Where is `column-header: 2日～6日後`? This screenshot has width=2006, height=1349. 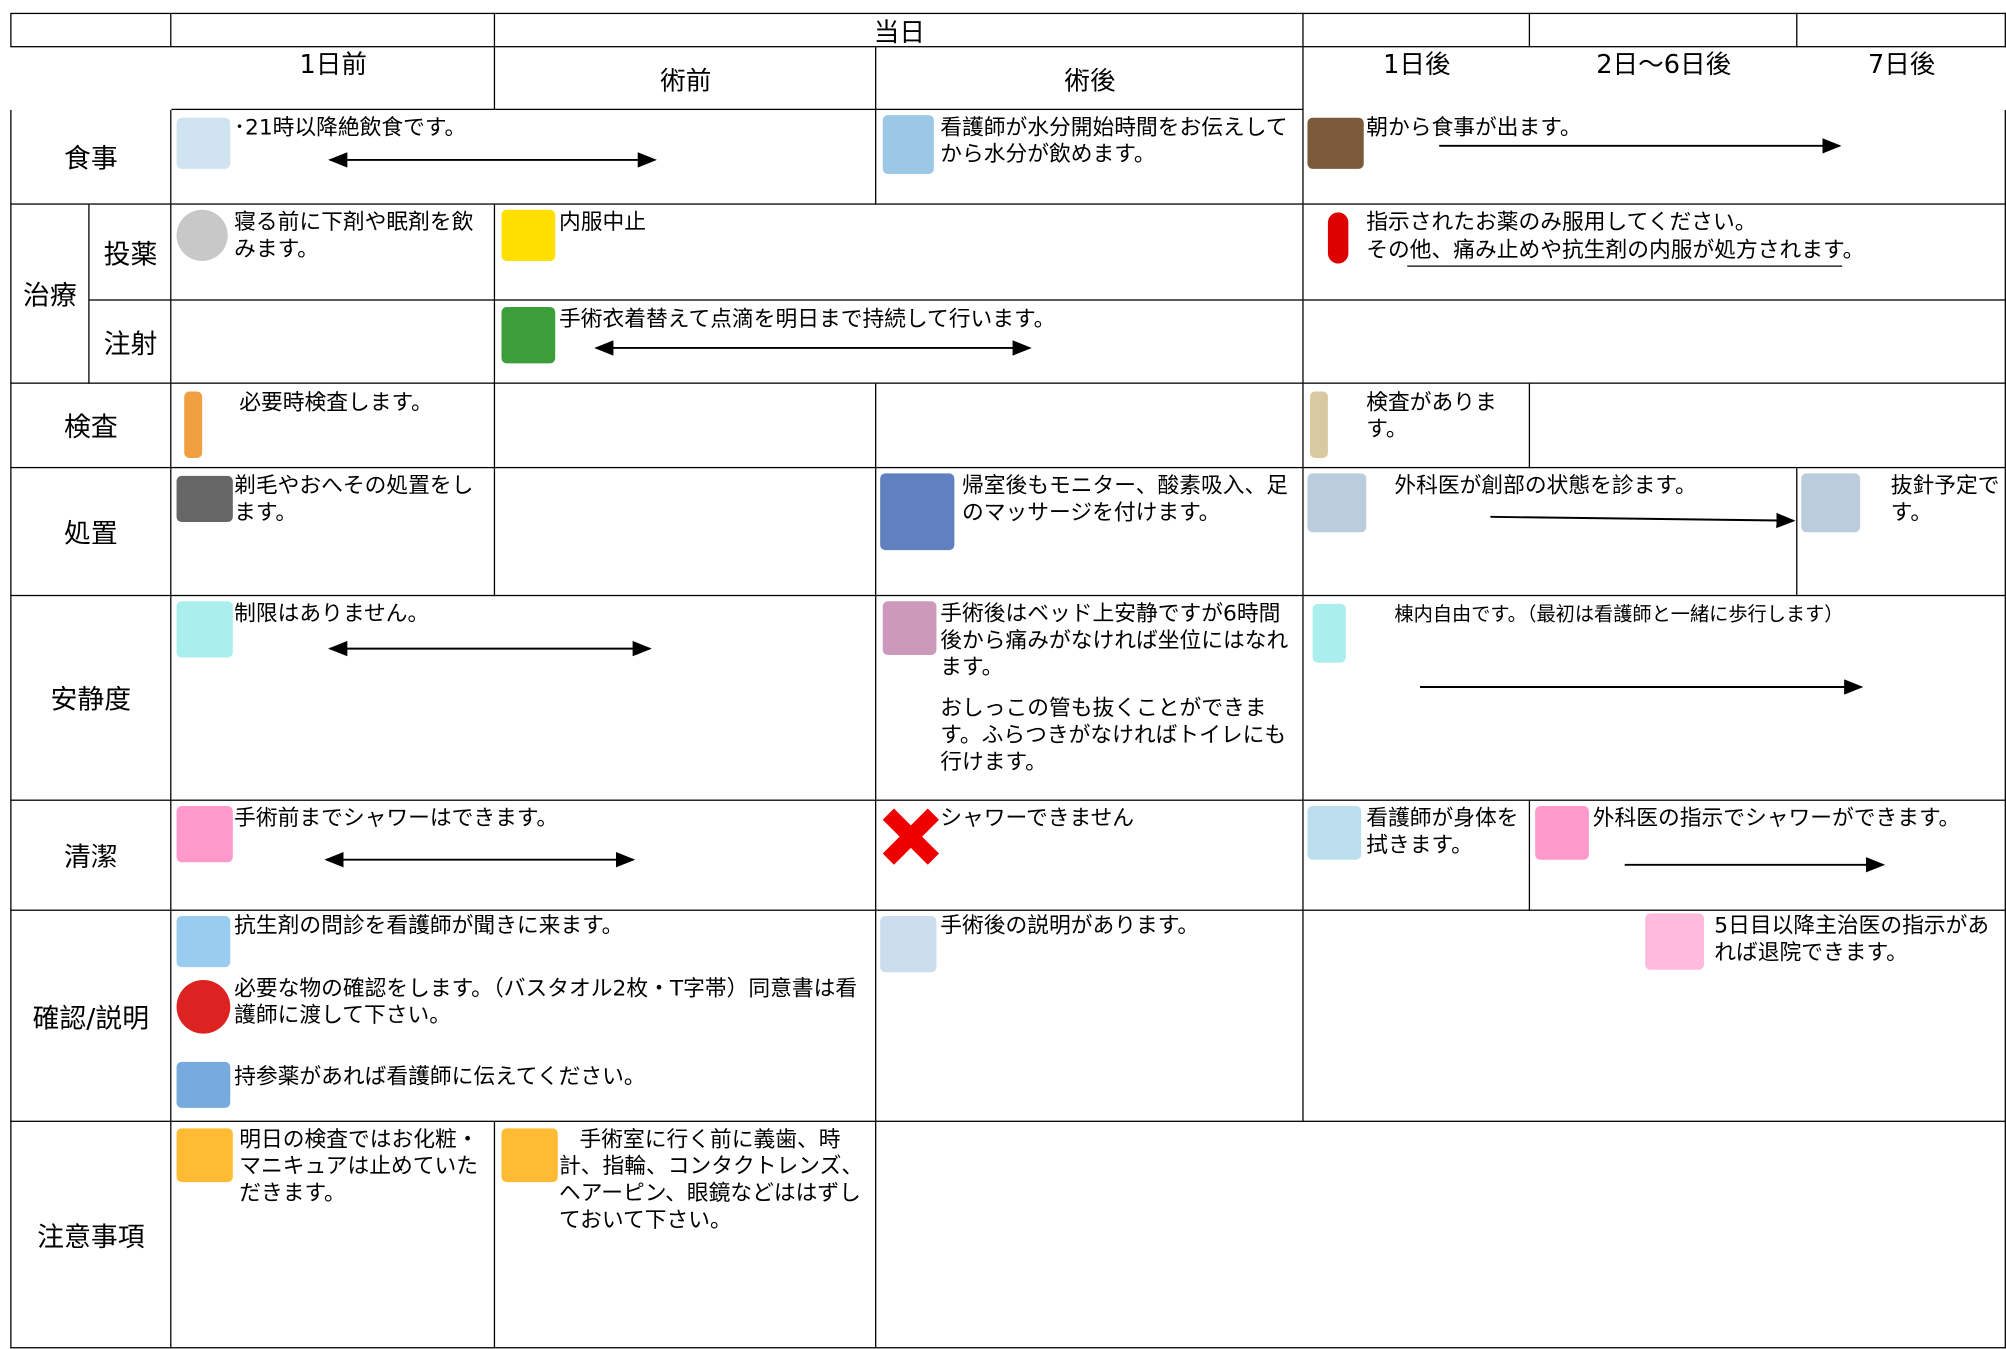
column-header: 2日～6日後 is located at coordinates (1664, 63).